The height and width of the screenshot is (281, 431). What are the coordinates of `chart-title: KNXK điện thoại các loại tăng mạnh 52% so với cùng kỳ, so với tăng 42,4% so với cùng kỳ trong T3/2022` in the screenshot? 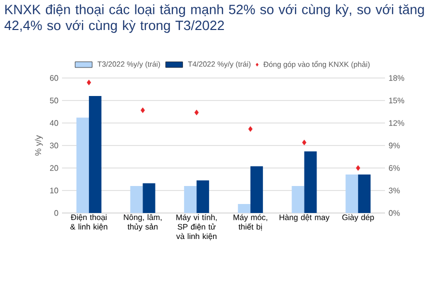 It's located at (214, 18).